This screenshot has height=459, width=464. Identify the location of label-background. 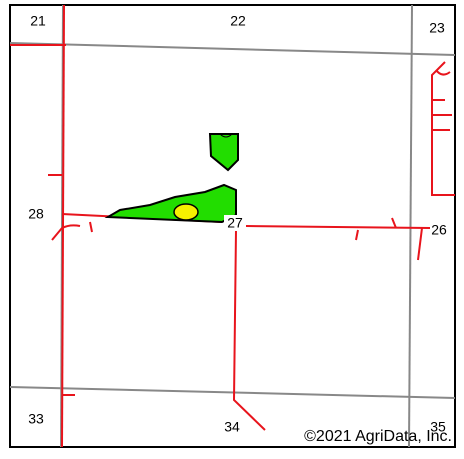
(235, 223).